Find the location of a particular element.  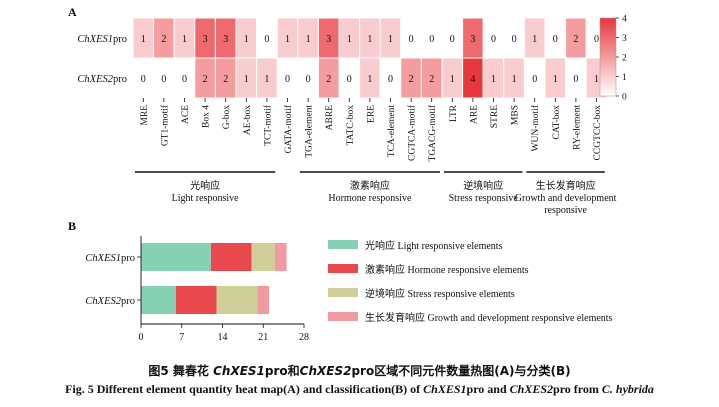

group-label-cn: 光响应 is located at coordinates (205, 185).